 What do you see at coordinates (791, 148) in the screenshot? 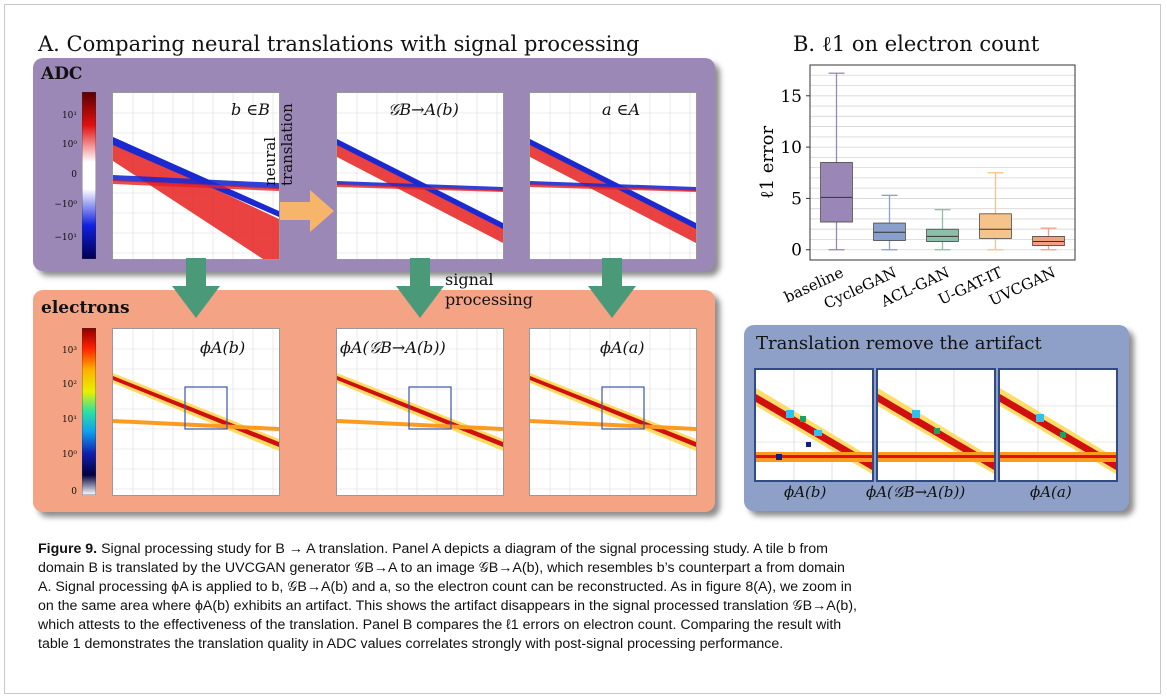
I see `y-tick-label: 10` at bounding box center [791, 148].